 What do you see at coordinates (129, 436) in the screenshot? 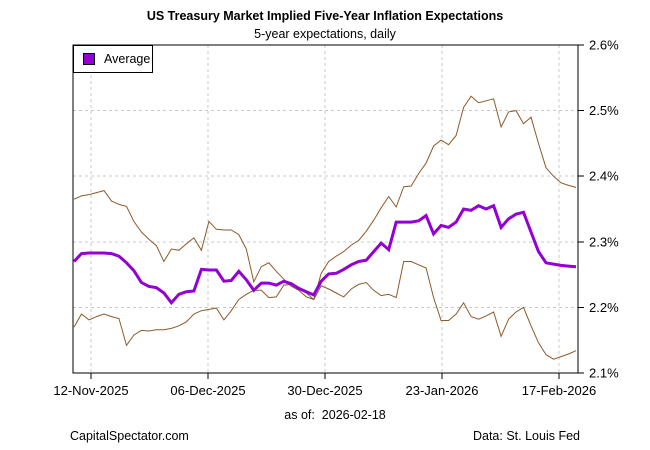
I see `source-site: CapitalSpectator.com` at bounding box center [129, 436].